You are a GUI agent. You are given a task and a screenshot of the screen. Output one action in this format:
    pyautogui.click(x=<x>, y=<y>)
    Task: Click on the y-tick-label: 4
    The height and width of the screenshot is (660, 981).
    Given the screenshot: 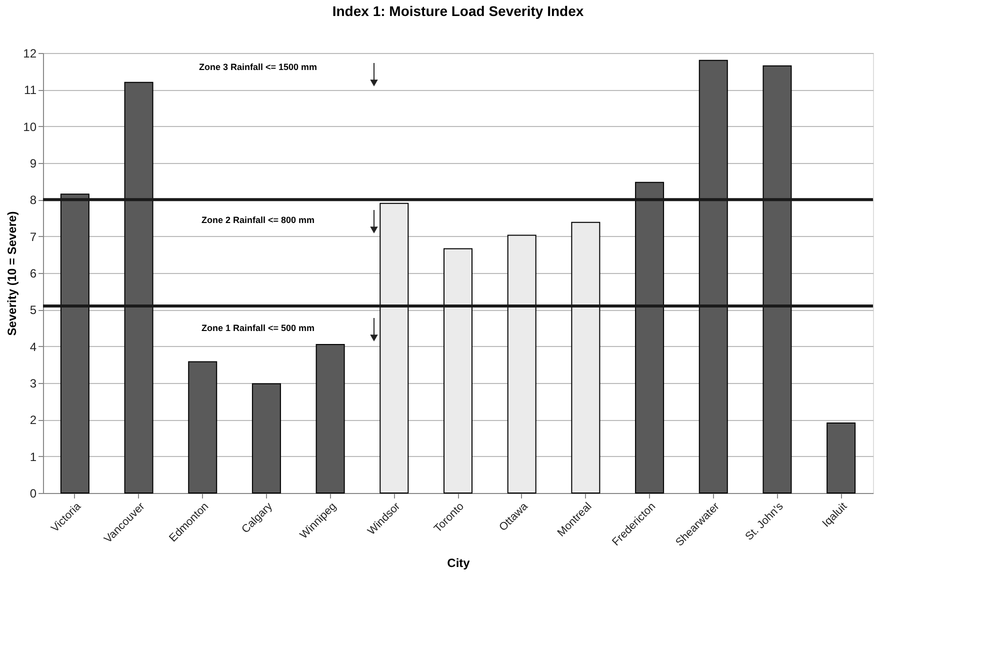 What is the action you would take?
    pyautogui.click(x=33, y=347)
    